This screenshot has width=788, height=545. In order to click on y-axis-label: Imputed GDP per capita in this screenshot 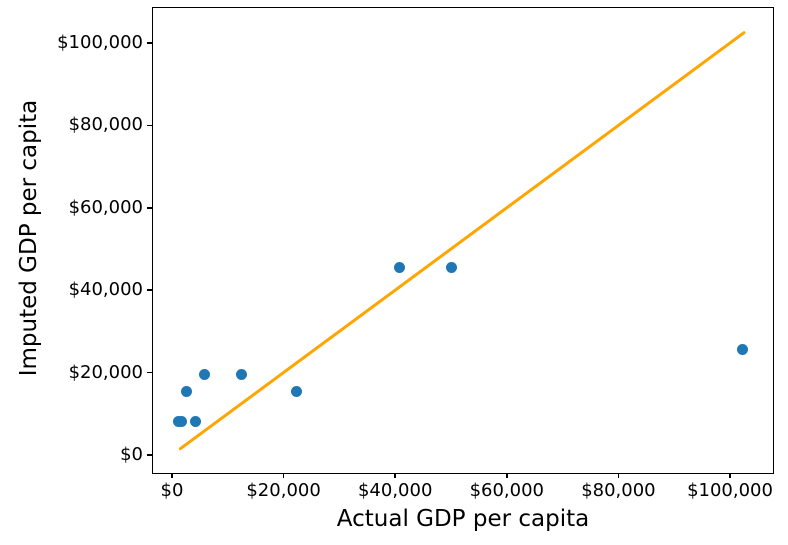, I will do `click(29, 238)`.